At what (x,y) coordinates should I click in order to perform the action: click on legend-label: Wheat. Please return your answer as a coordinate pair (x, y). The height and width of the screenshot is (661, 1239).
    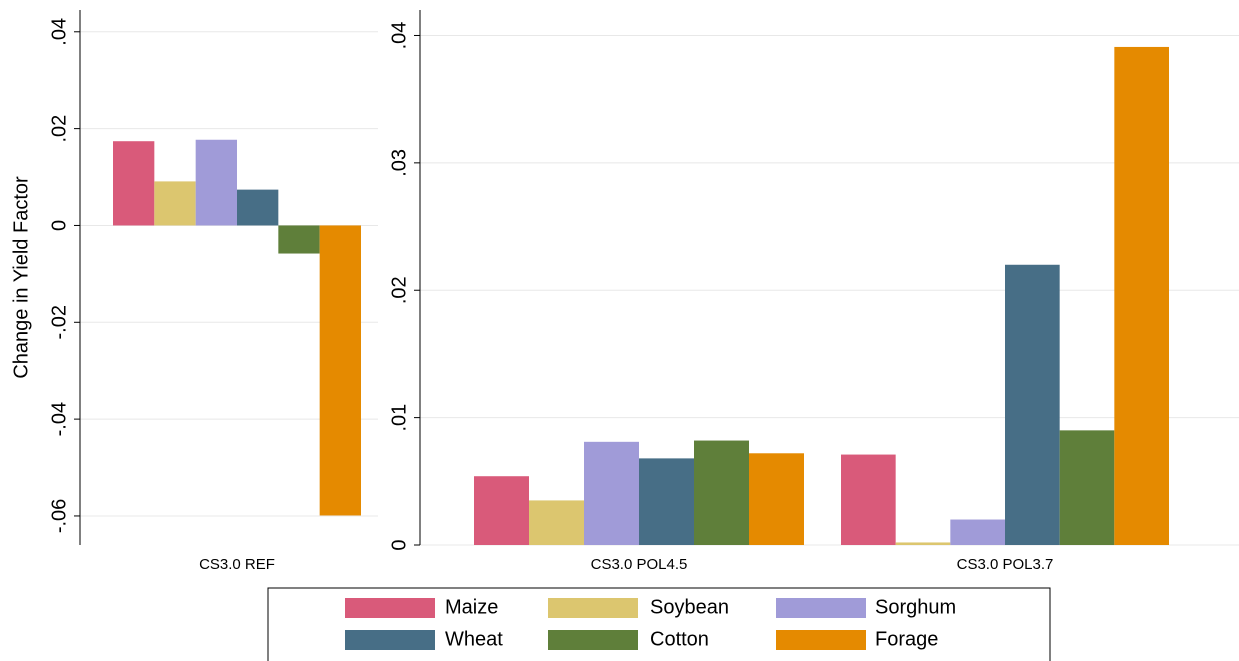
    Looking at the image, I should click on (474, 639).